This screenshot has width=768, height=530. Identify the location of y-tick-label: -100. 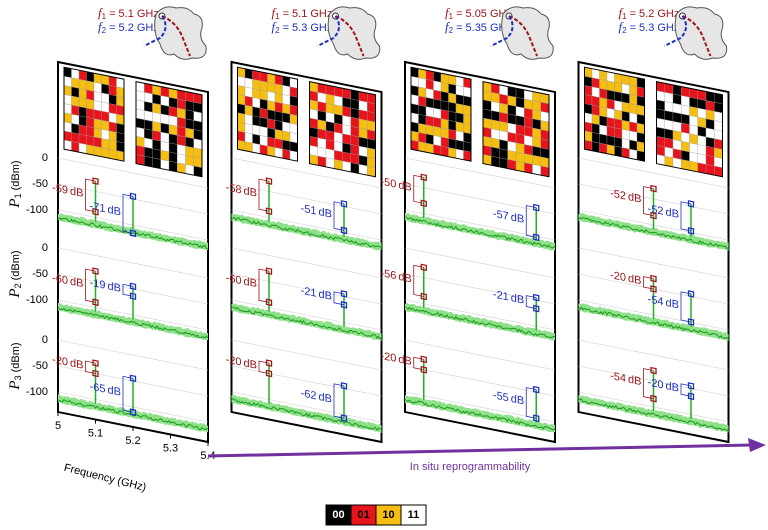
(37, 210).